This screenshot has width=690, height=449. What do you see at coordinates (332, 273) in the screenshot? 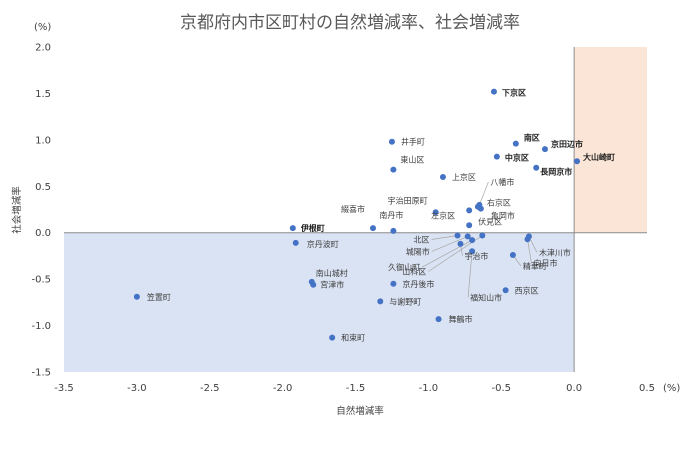
I see `point-label: 南山城村` at bounding box center [332, 273].